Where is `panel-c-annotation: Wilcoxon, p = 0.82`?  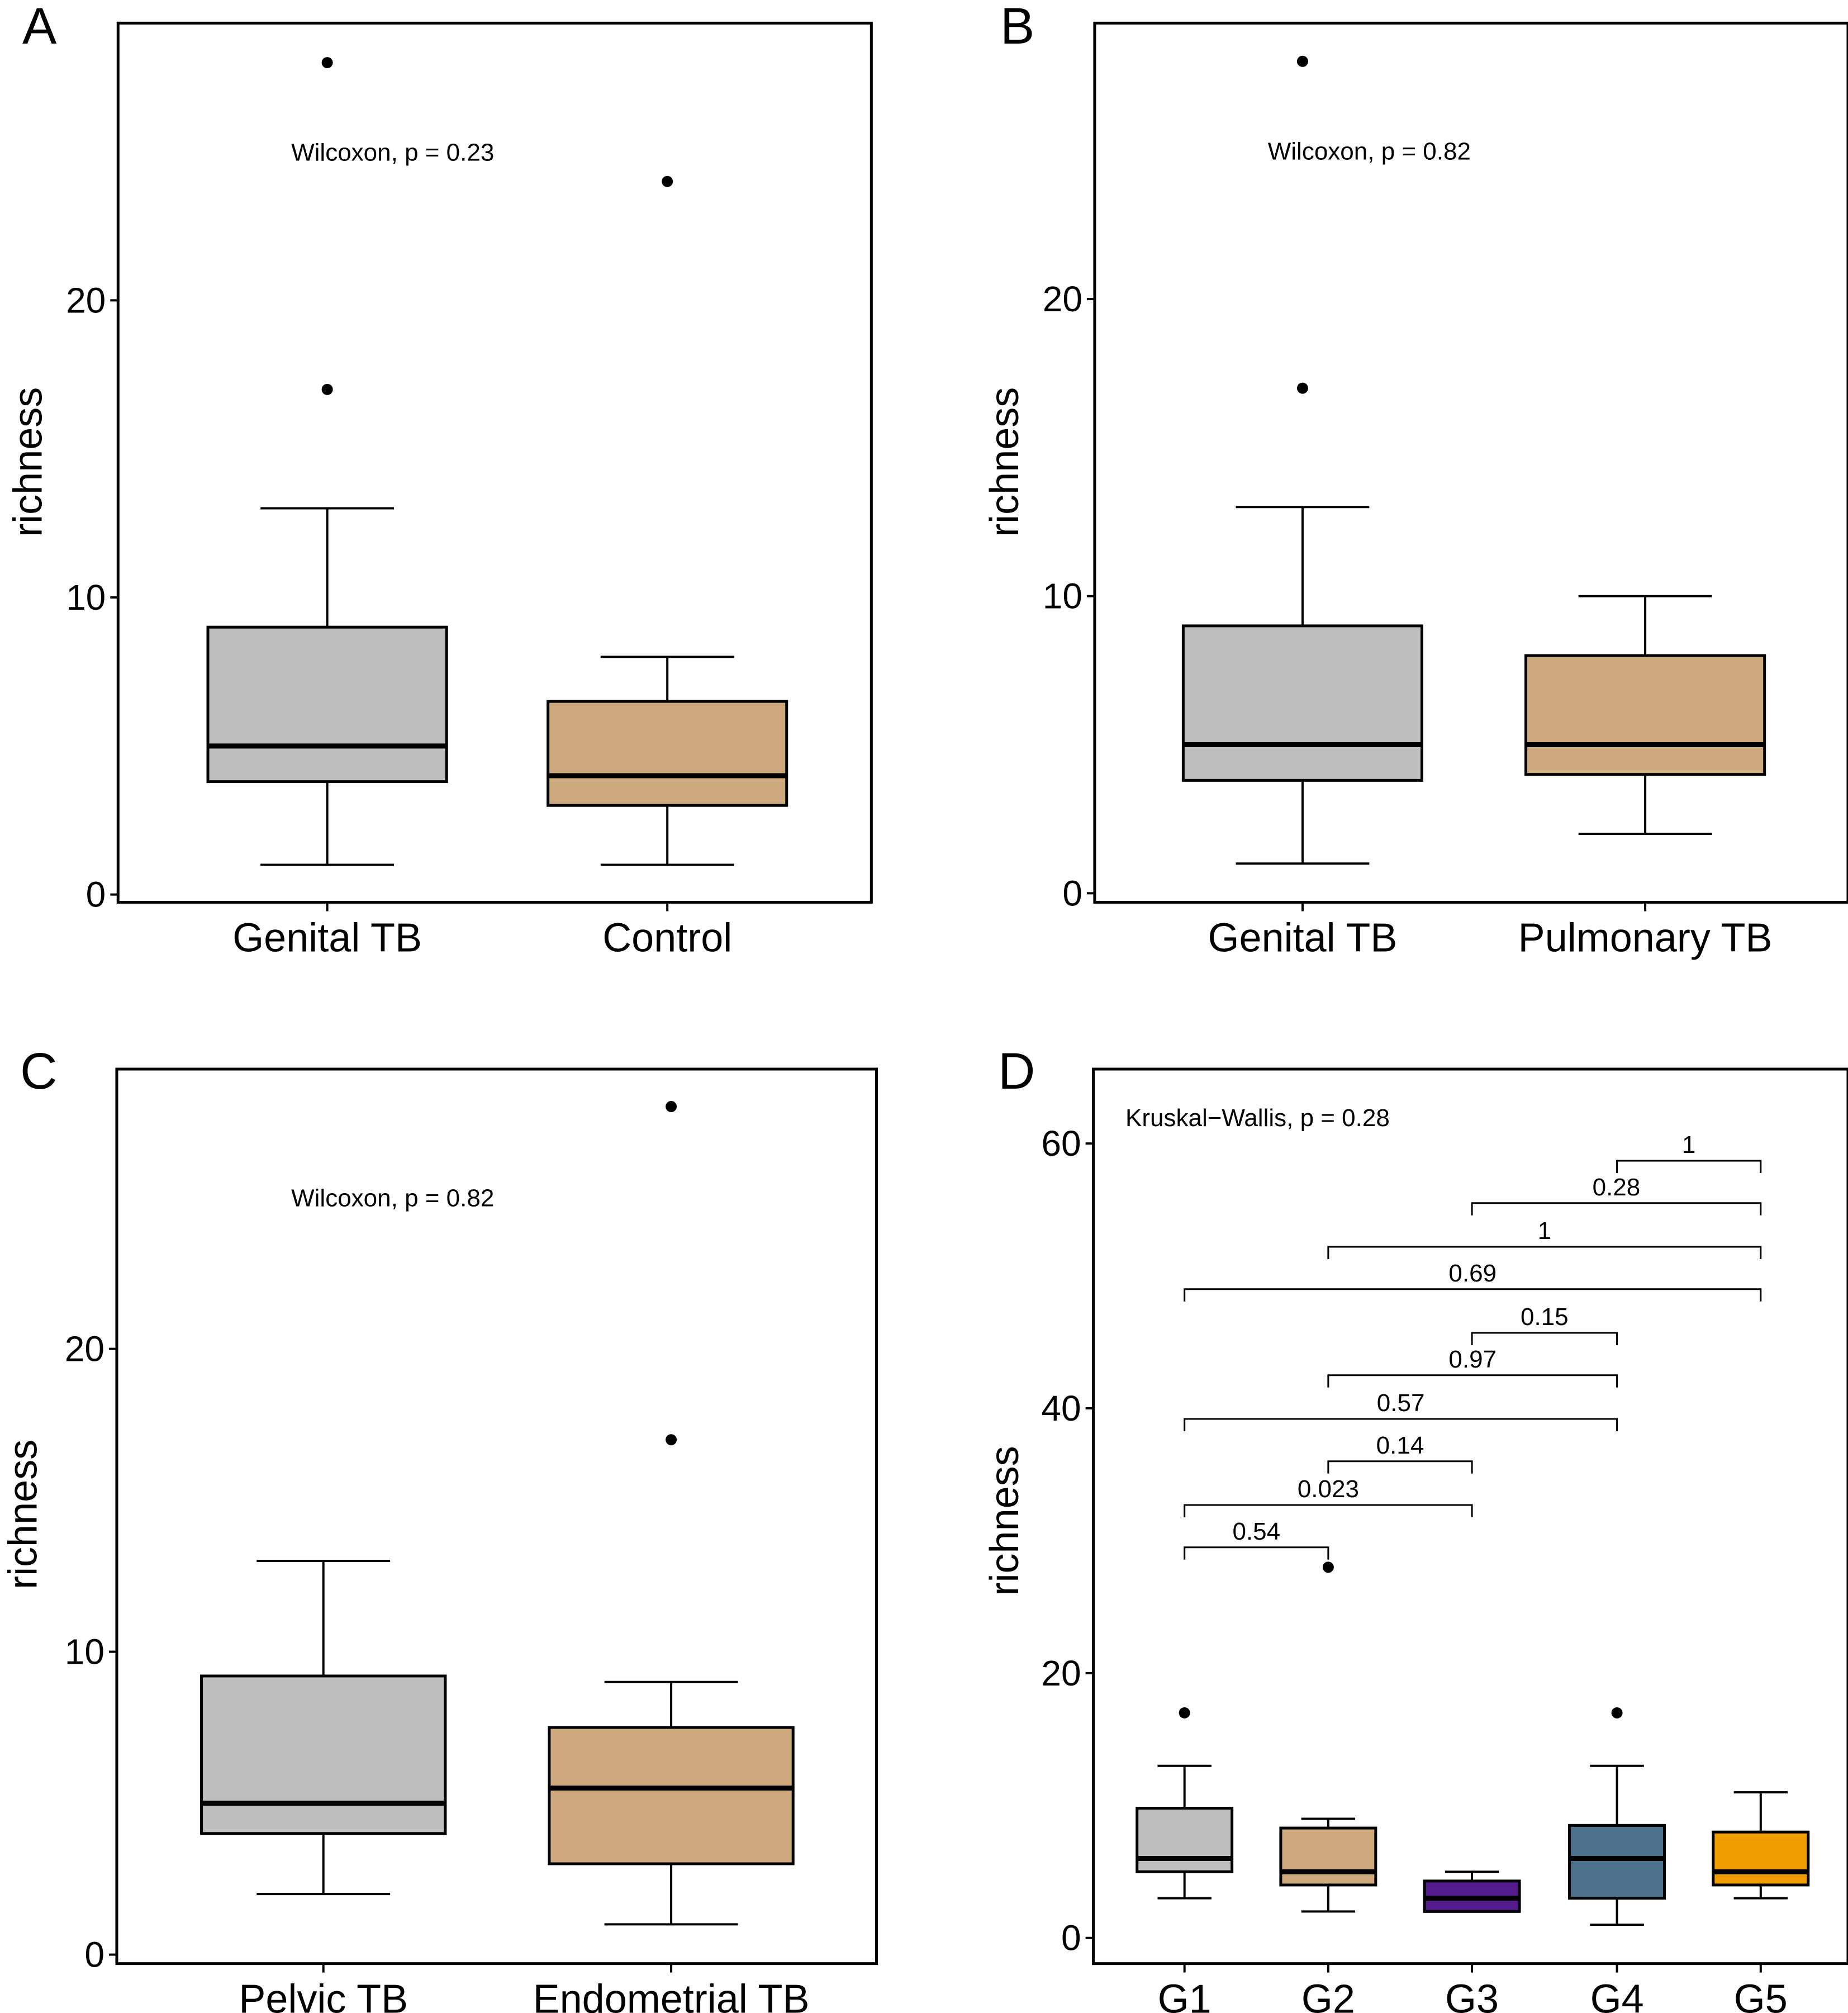 panel-c-annotation: Wilcoxon, p = 0.82 is located at coordinates (392, 1198).